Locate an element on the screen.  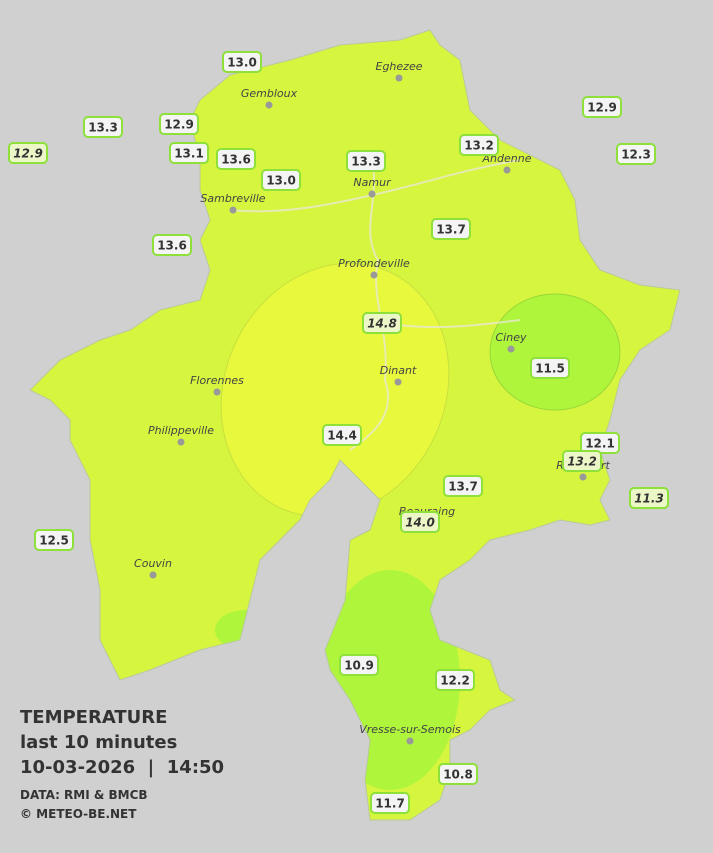
station-value: 14.0 is located at coordinates (420, 523).